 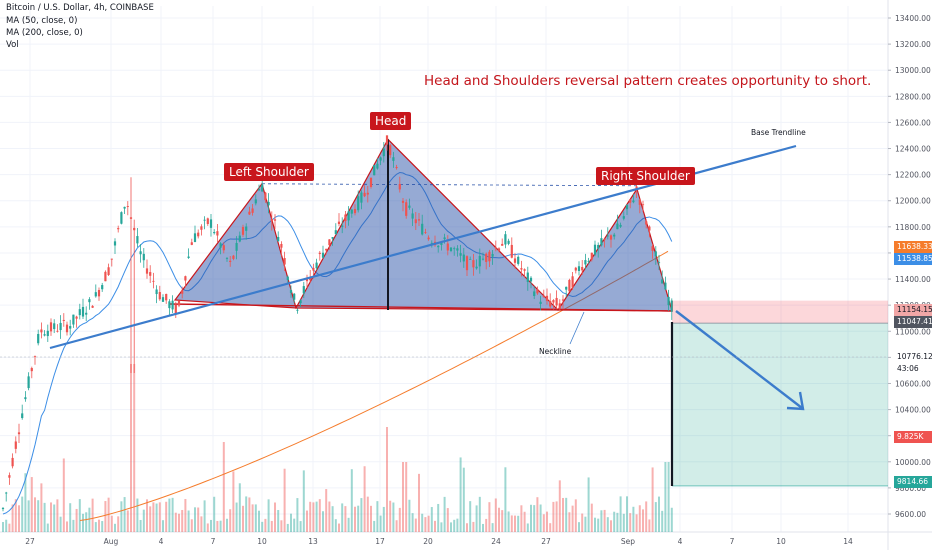 What do you see at coordinates (427, 224) in the screenshot?
I see `pattern-triangle` at bounding box center [427, 224].